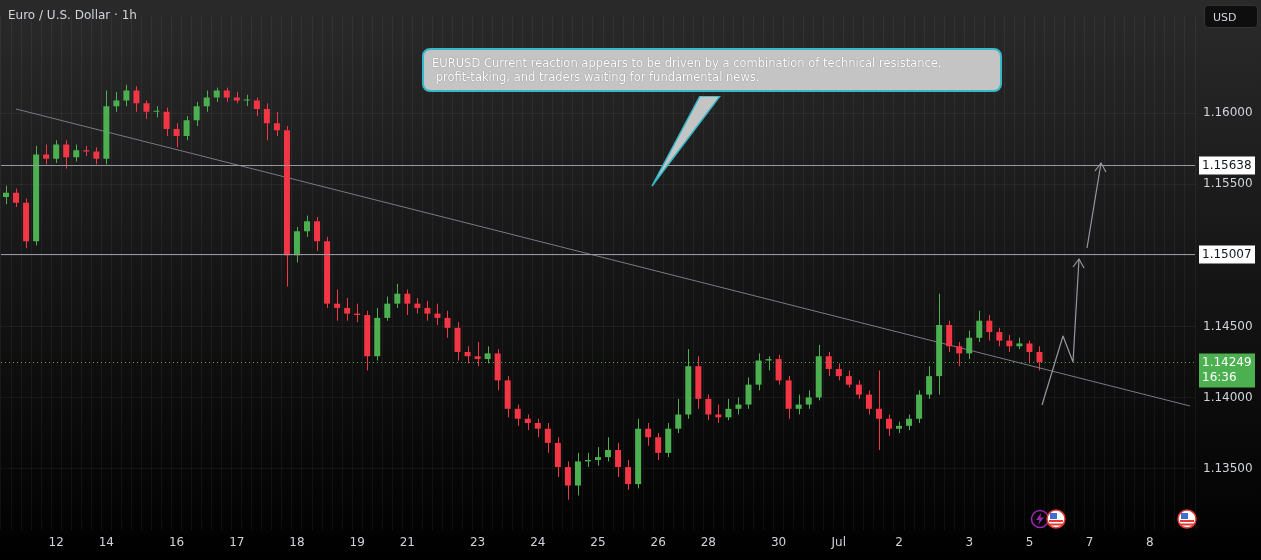 The width and height of the screenshot is (1261, 560). Describe the element at coordinates (1228, 325) in the screenshot. I see `y-tick-label: 1.14500` at that location.